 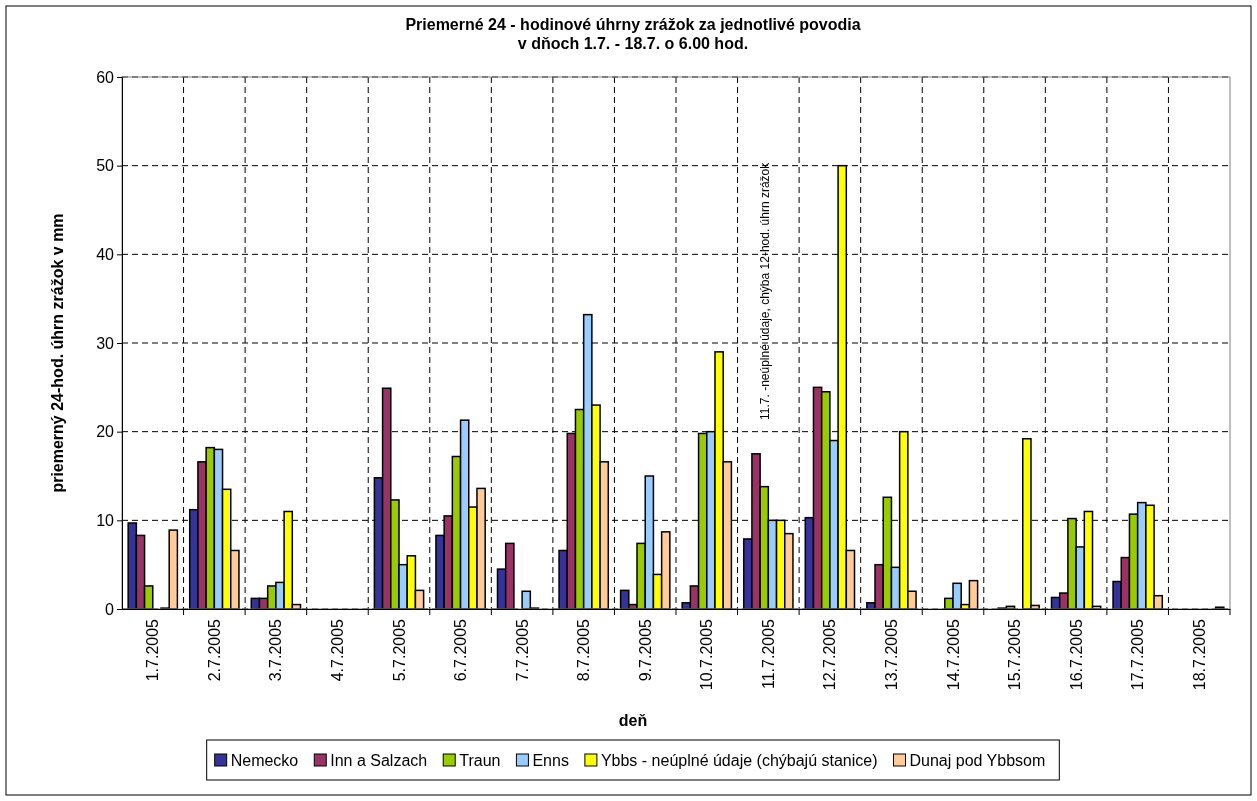 I want to click on x-tick-label: 17.7.2005, so click(x=1138, y=654).